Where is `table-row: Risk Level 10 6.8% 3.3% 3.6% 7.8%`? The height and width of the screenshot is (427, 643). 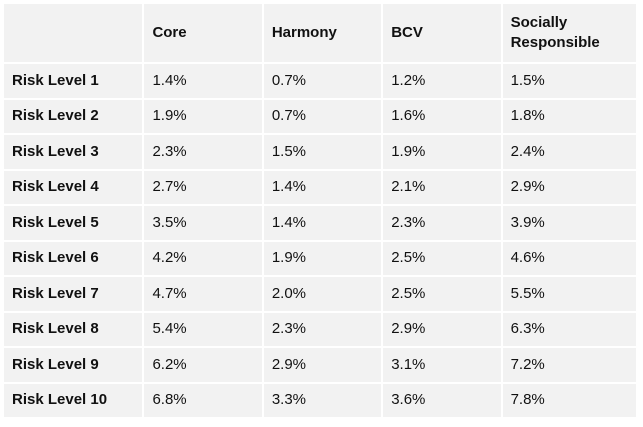 table-row: Risk Level 10 6.8% 3.3% 3.6% 7.8% is located at coordinates (320, 400).